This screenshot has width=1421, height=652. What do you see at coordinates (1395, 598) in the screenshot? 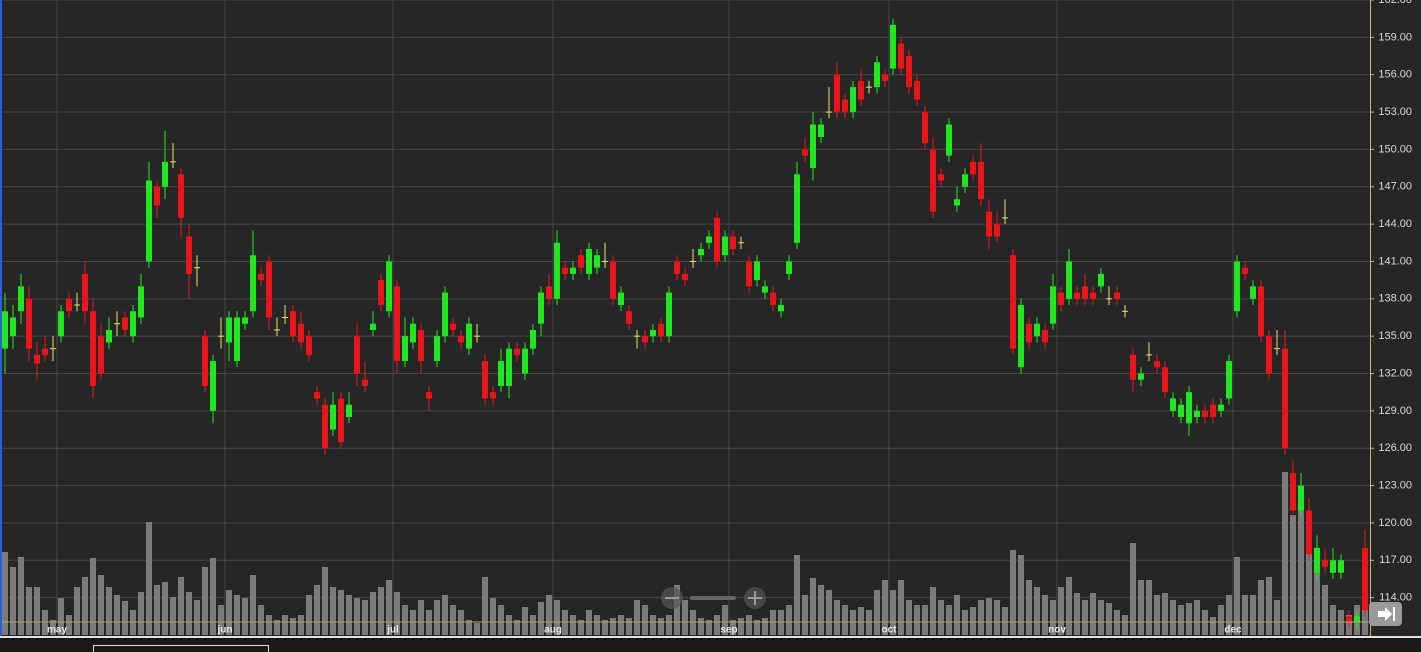
I see `y-tick-label: 114.00` at bounding box center [1395, 598].